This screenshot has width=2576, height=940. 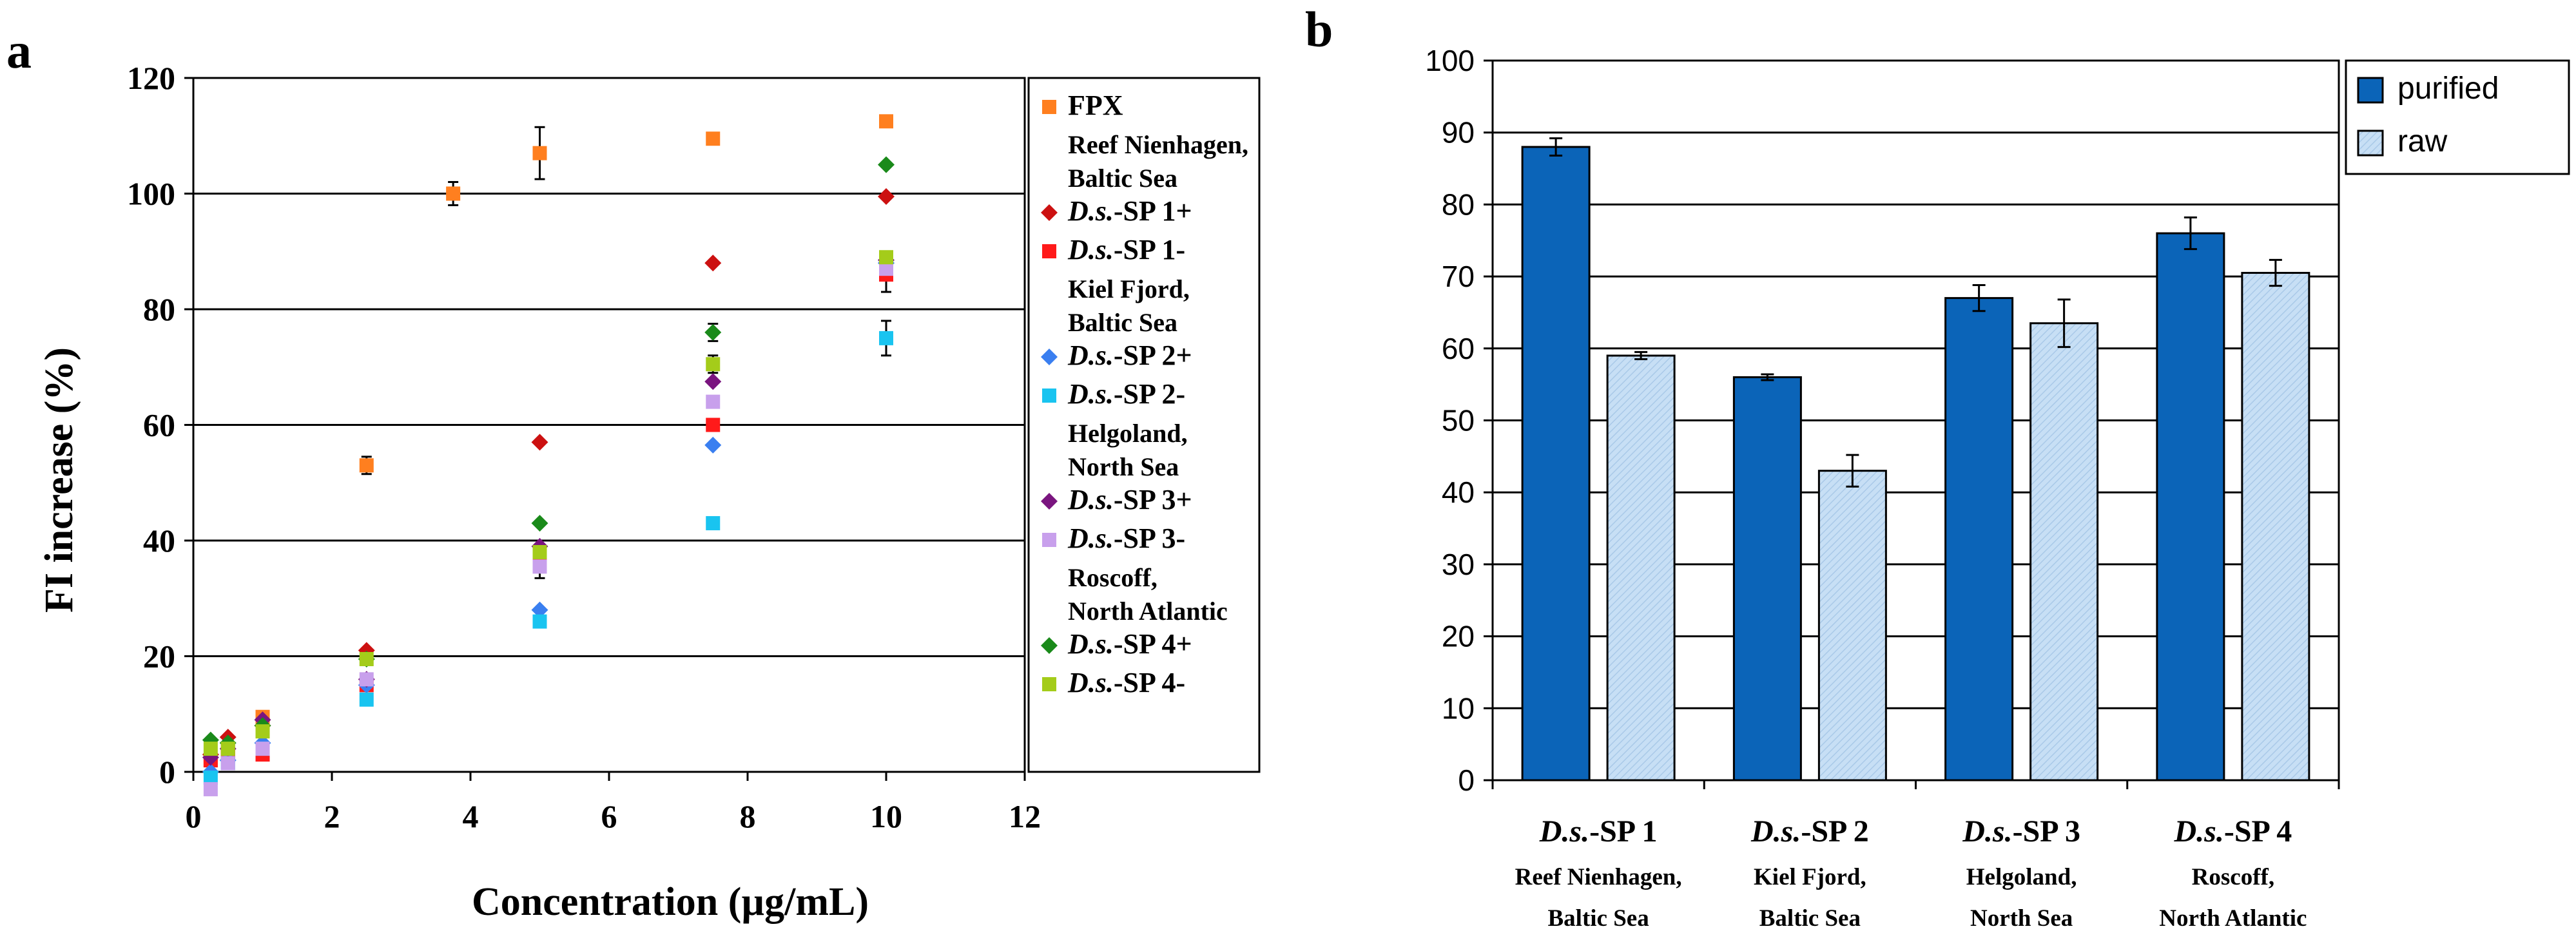 I want to click on scatter-legend-label-rest: -SP 1-, so click(x=1149, y=249).